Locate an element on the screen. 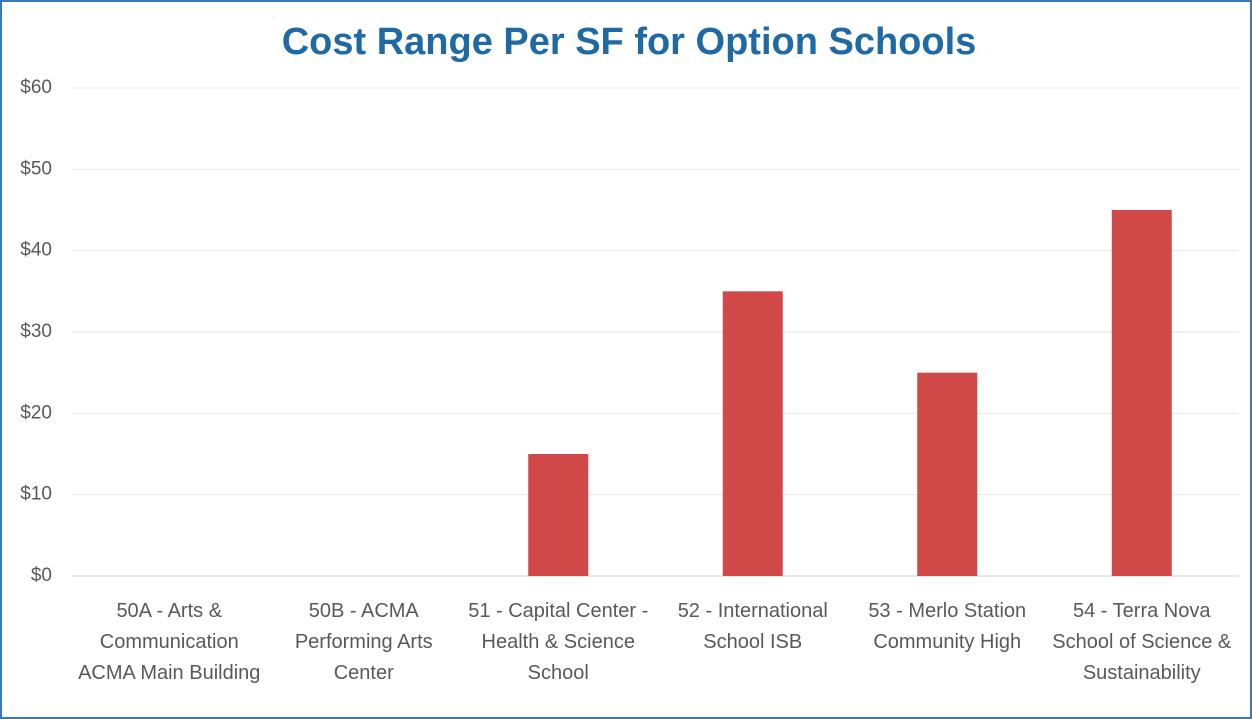 This screenshot has height=719, width=1252. x-tick-label: 53 - Merlo Station Community High is located at coordinates (947, 626).